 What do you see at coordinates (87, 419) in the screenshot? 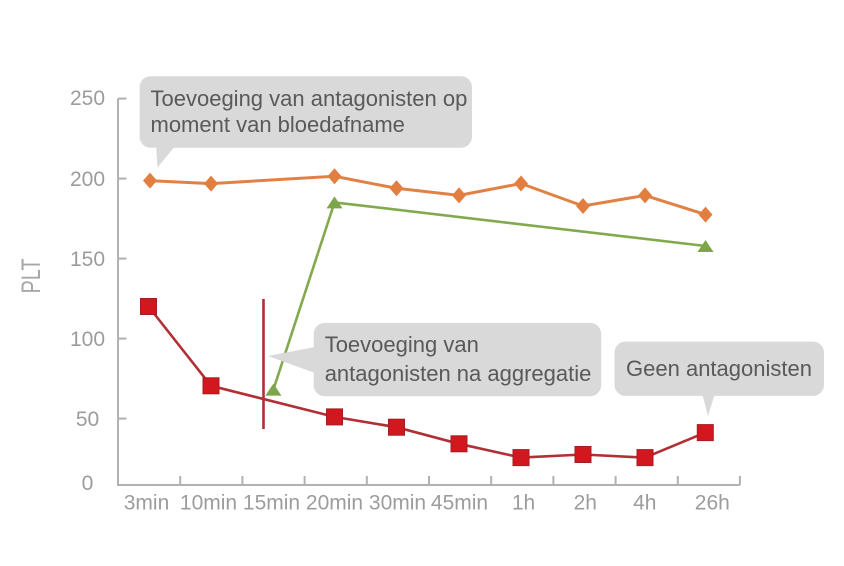
I see `svg-text: 50` at bounding box center [87, 419].